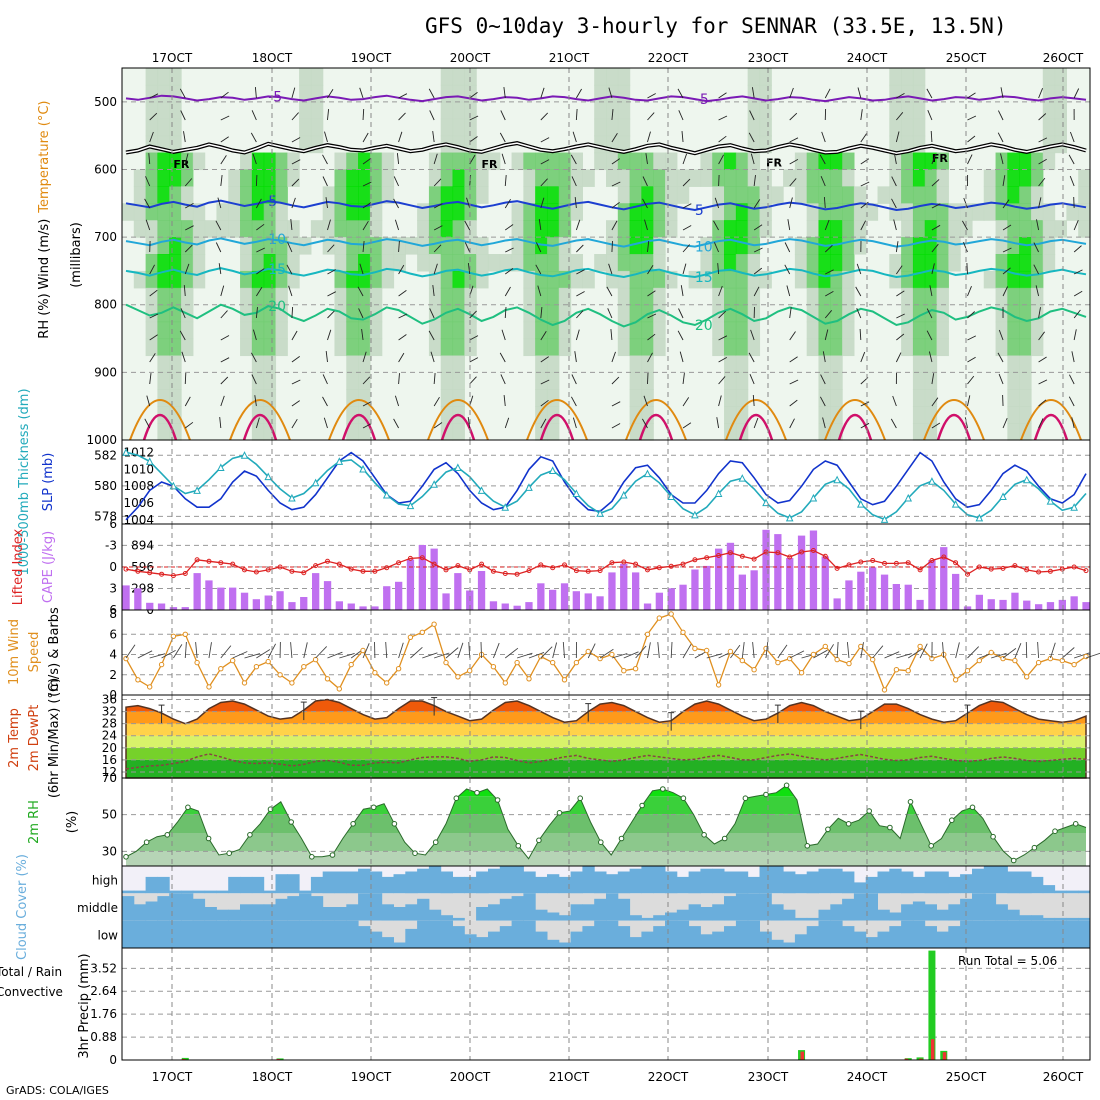 Image resolution: width=1100 pixels, height=1100 pixels. I want to click on axis-label-text: Wind (m/s)Temperature (°C), so click(44, 195).